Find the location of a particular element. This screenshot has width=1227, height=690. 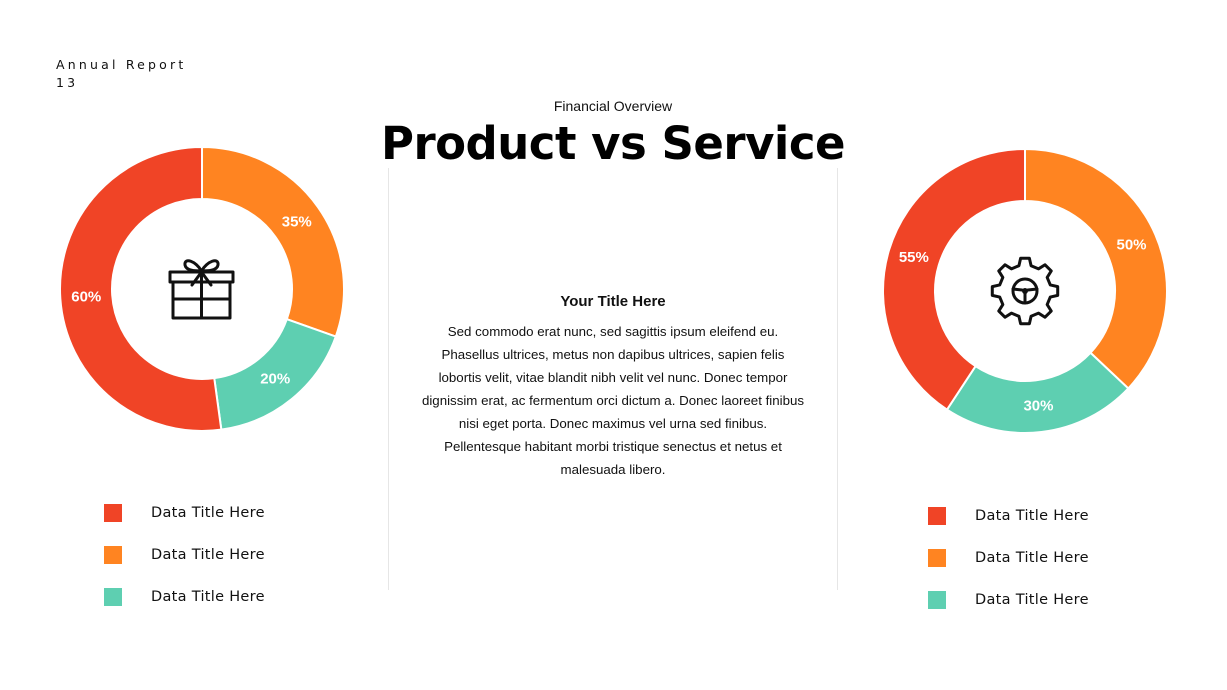

product-donut-svg: 35% 20% 60% is located at coordinates (202, 288).